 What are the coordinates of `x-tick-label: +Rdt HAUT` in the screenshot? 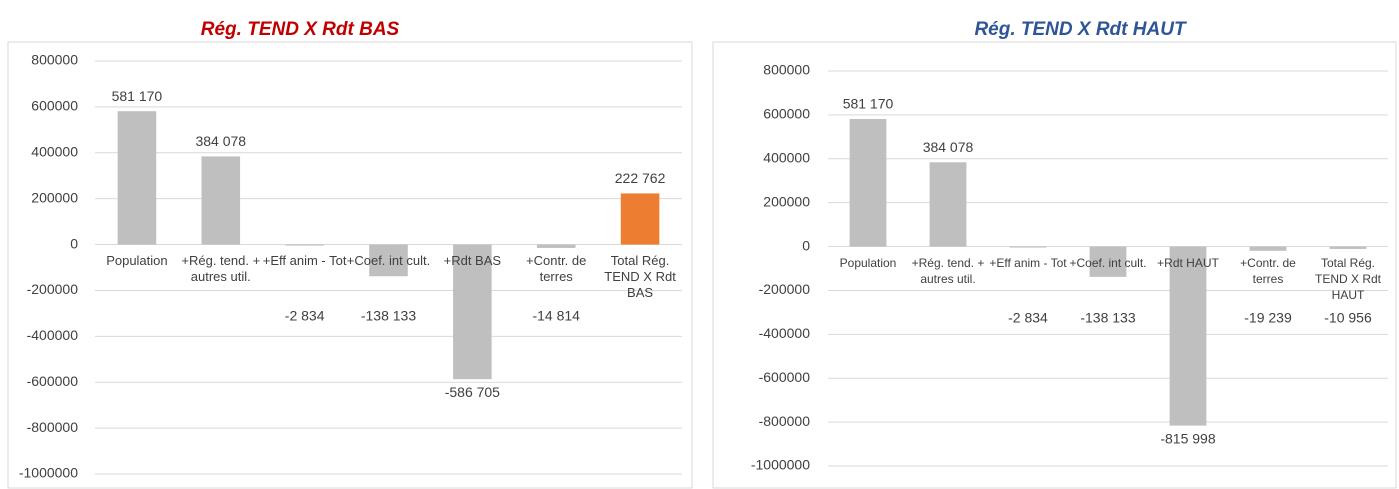 It's located at (1188, 262).